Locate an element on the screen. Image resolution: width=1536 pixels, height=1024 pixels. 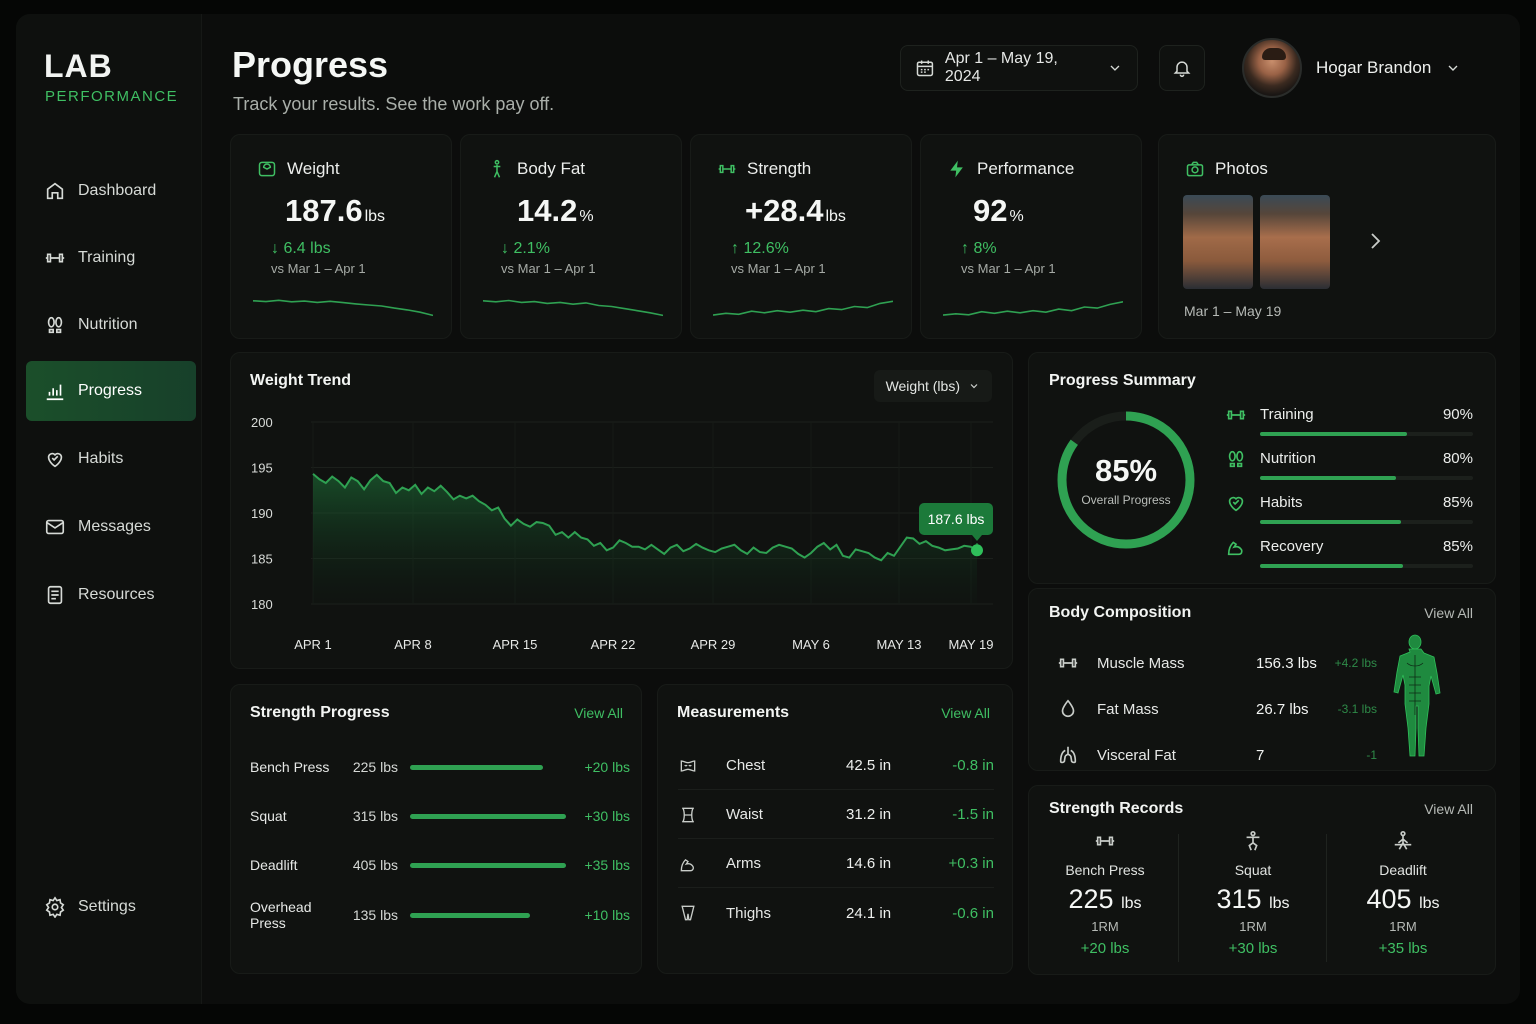
chevron-down-icon is located at coordinates (1115, 68).